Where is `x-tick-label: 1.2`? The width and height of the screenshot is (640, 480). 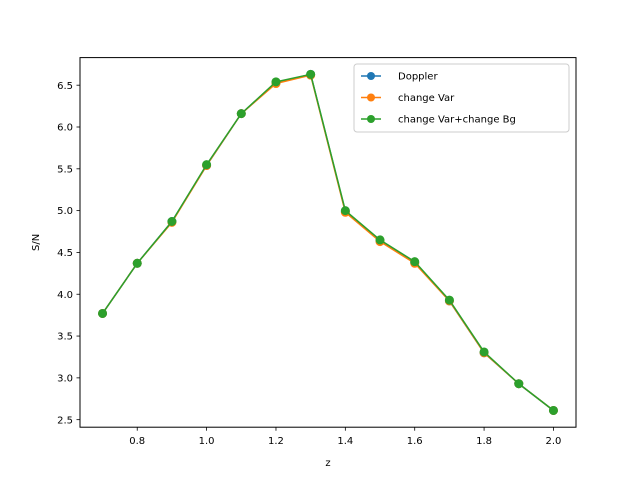
x-tick-label: 1.2 is located at coordinates (276, 441).